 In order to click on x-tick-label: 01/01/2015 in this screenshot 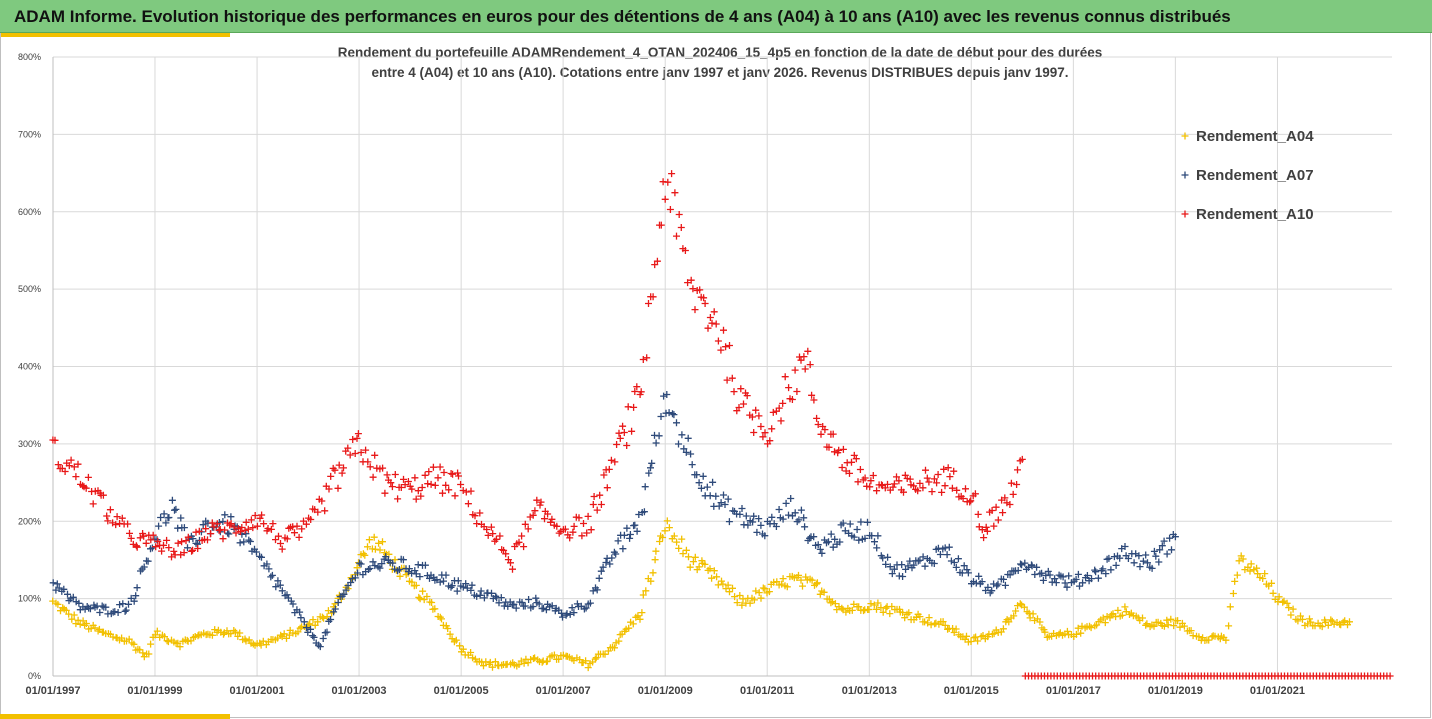, I will do `click(971, 691)`.